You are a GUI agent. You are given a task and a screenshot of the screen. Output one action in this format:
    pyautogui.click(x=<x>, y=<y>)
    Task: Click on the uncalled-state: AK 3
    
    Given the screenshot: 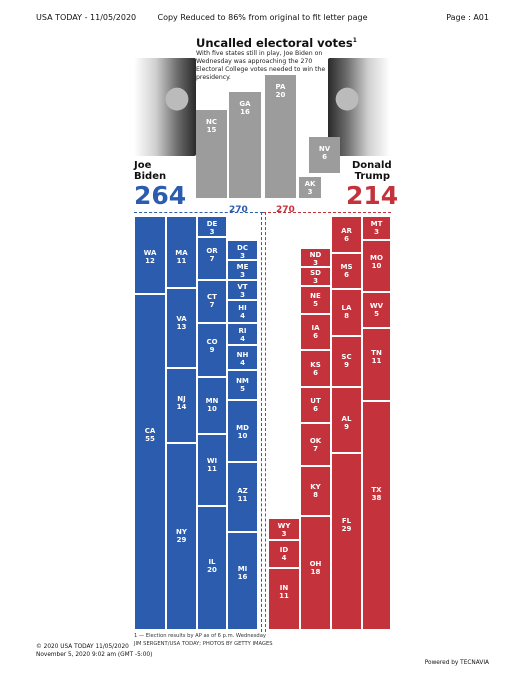 What is the action you would take?
    pyautogui.click(x=310, y=187)
    